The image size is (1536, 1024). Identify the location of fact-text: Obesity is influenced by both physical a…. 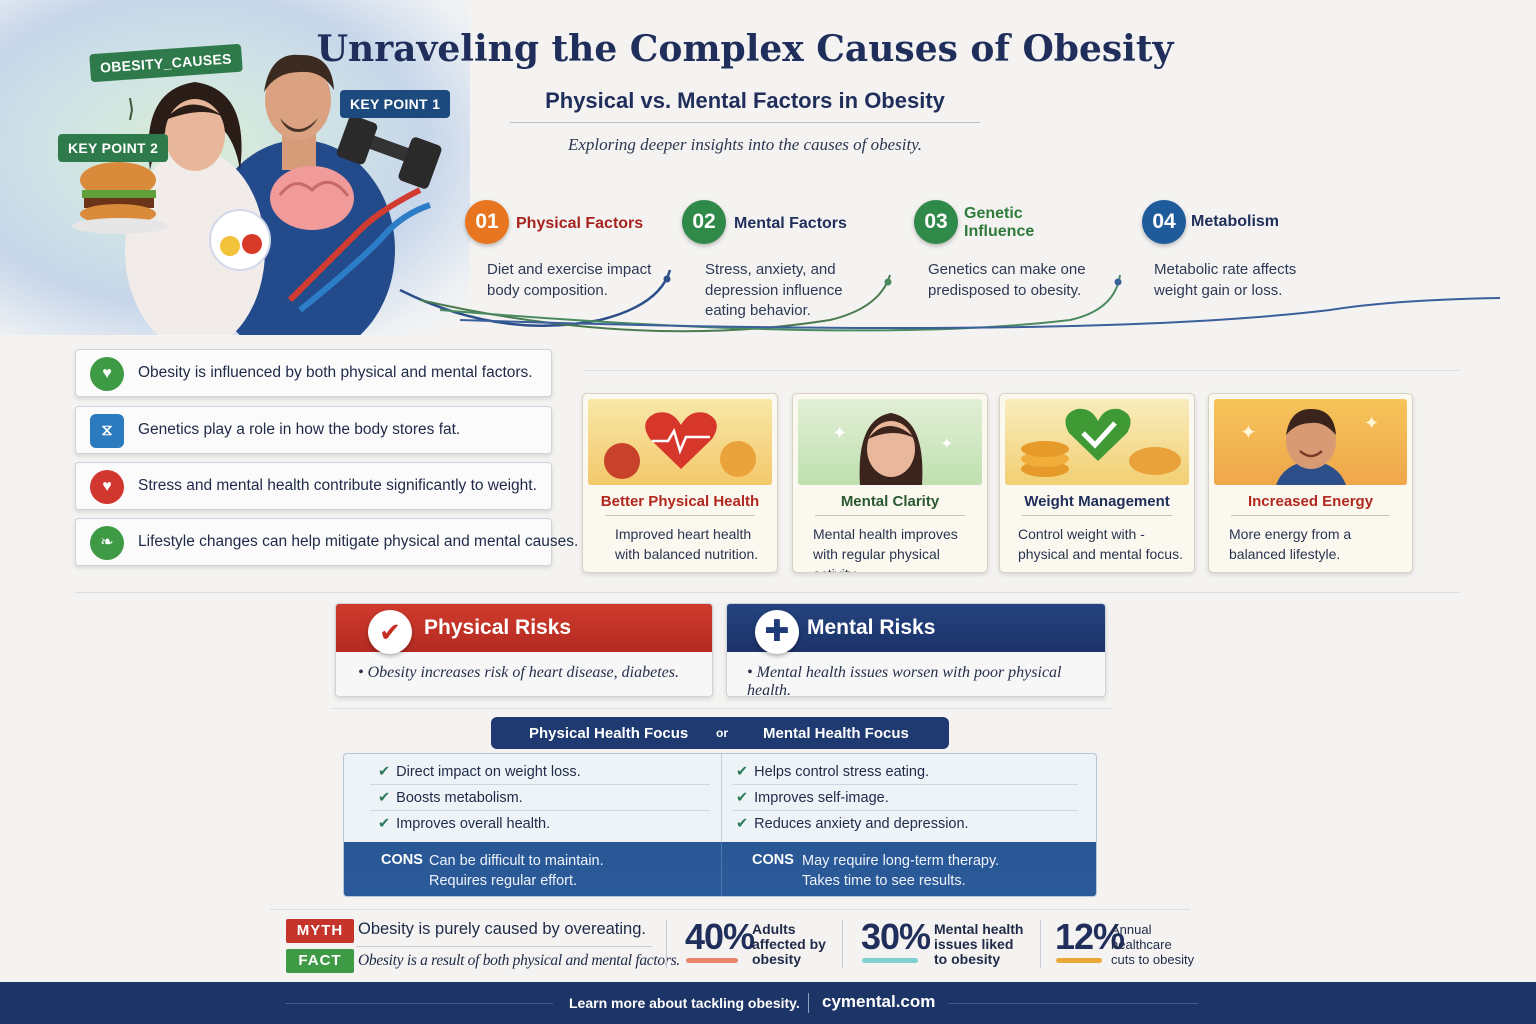
(335, 372).